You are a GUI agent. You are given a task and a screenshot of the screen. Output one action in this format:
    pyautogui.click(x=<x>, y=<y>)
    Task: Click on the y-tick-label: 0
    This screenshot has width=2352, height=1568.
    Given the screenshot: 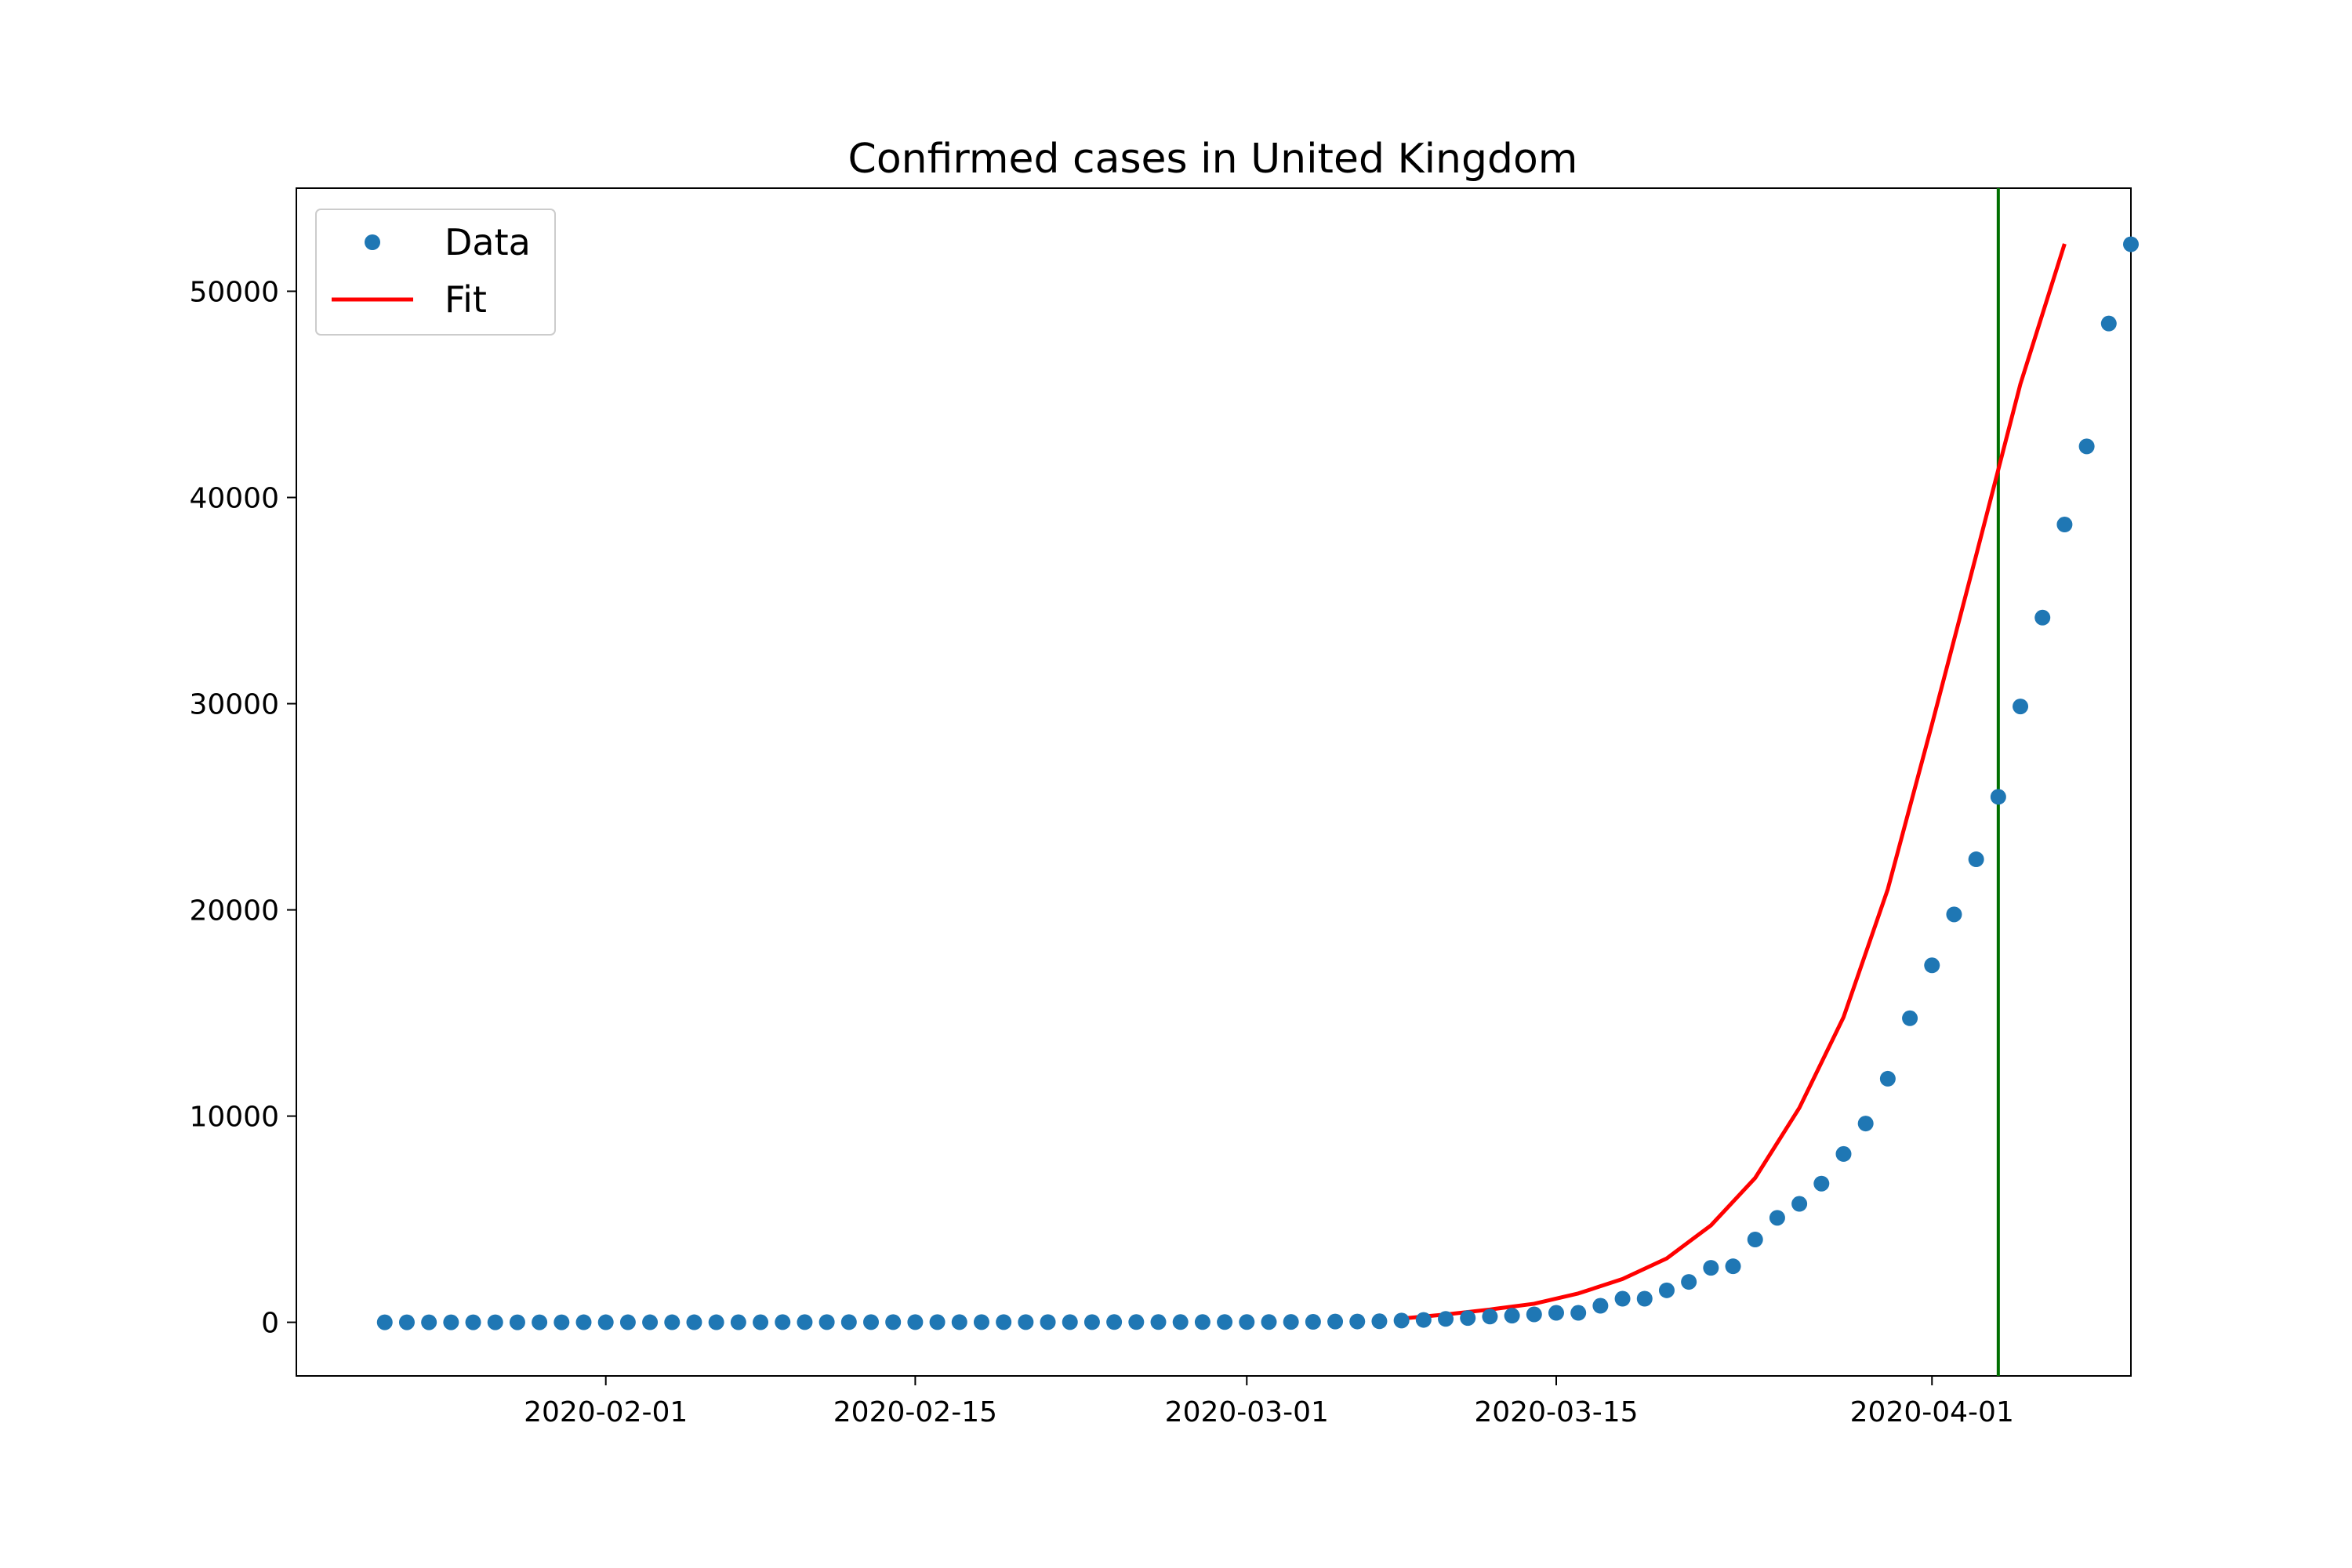 What is the action you would take?
    pyautogui.click(x=270, y=1324)
    